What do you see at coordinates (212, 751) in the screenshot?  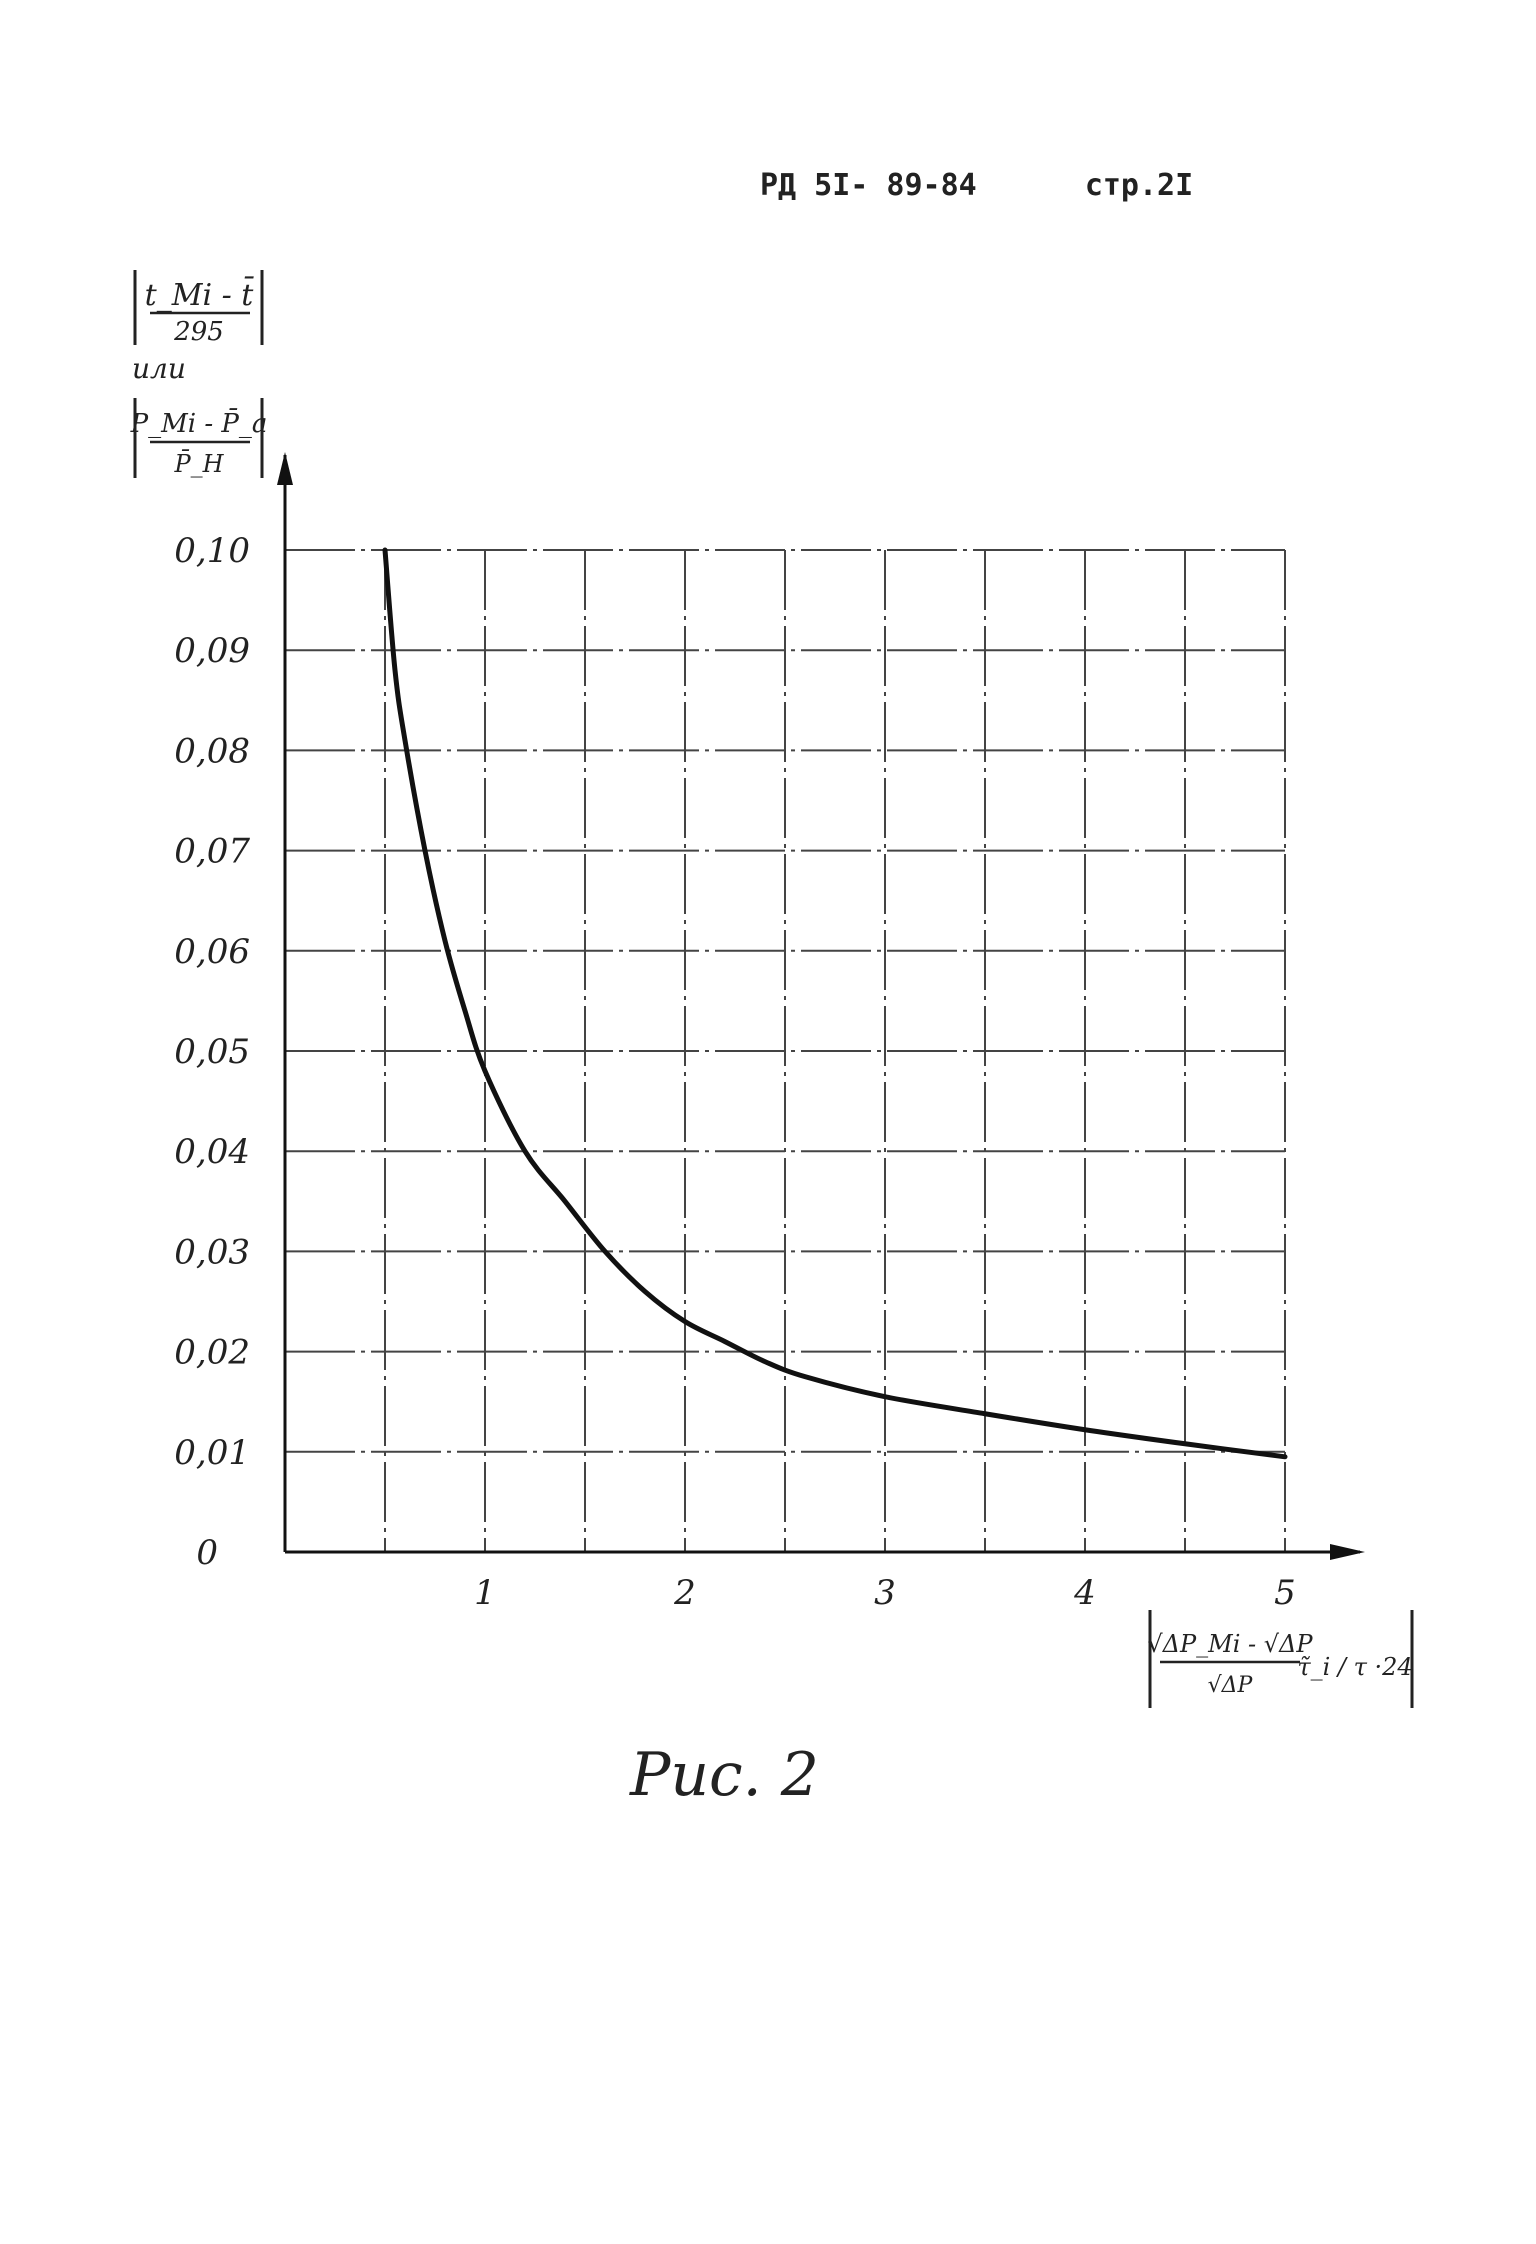 I see `y-tick-label-8: 0,08` at bounding box center [212, 751].